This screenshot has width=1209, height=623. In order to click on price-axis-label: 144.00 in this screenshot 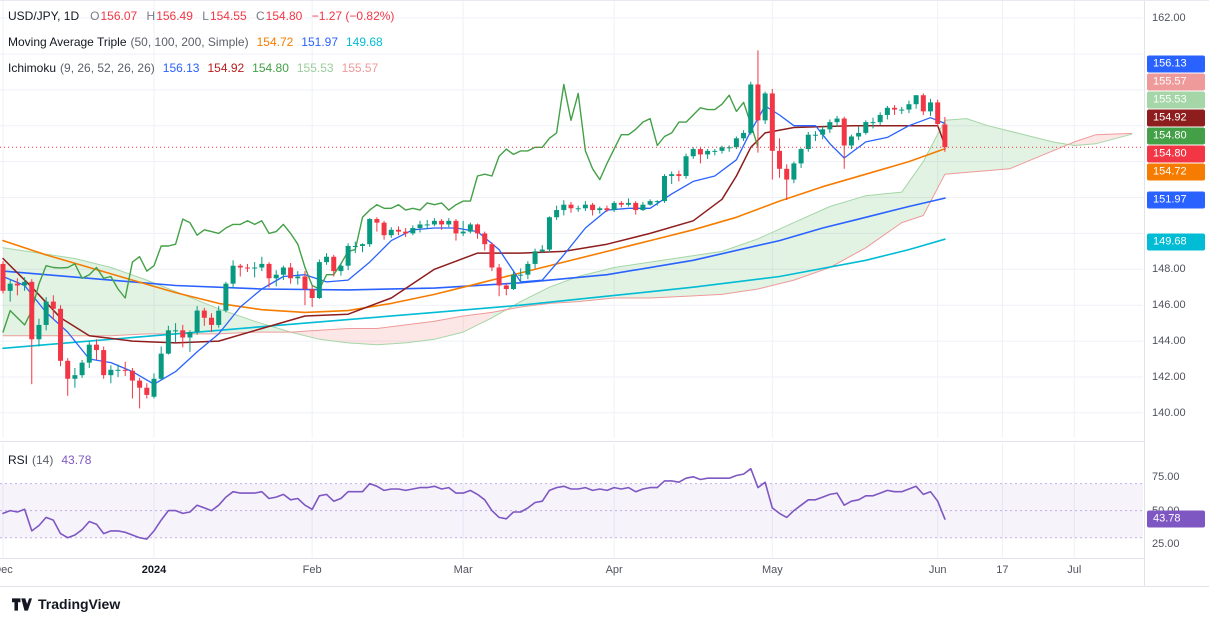, I will do `click(1169, 341)`.